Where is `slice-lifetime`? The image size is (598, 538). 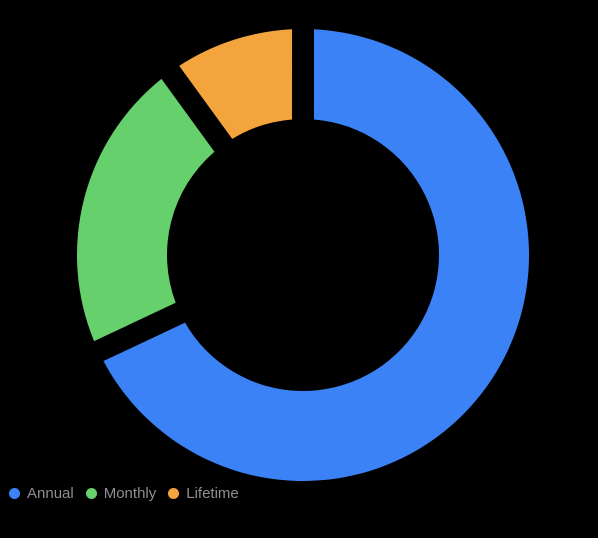
slice-lifetime is located at coordinates (236, 84).